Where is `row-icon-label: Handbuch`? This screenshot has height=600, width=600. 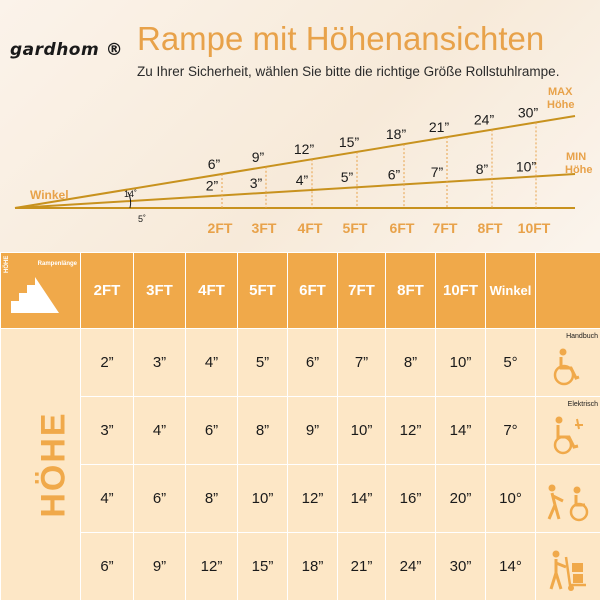 row-icon-label: Handbuch is located at coordinates (582, 336).